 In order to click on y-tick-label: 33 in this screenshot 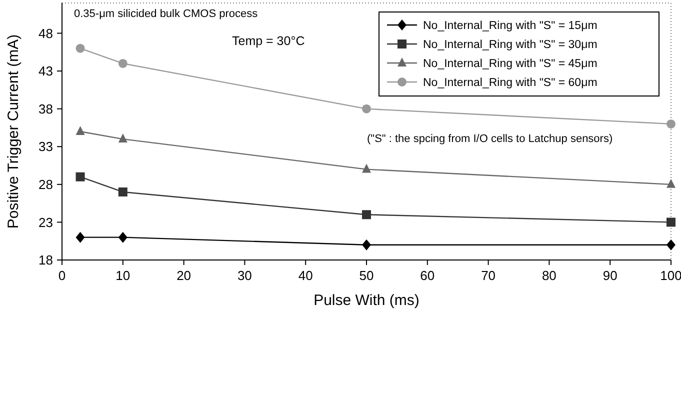, I will do `click(45, 146)`.